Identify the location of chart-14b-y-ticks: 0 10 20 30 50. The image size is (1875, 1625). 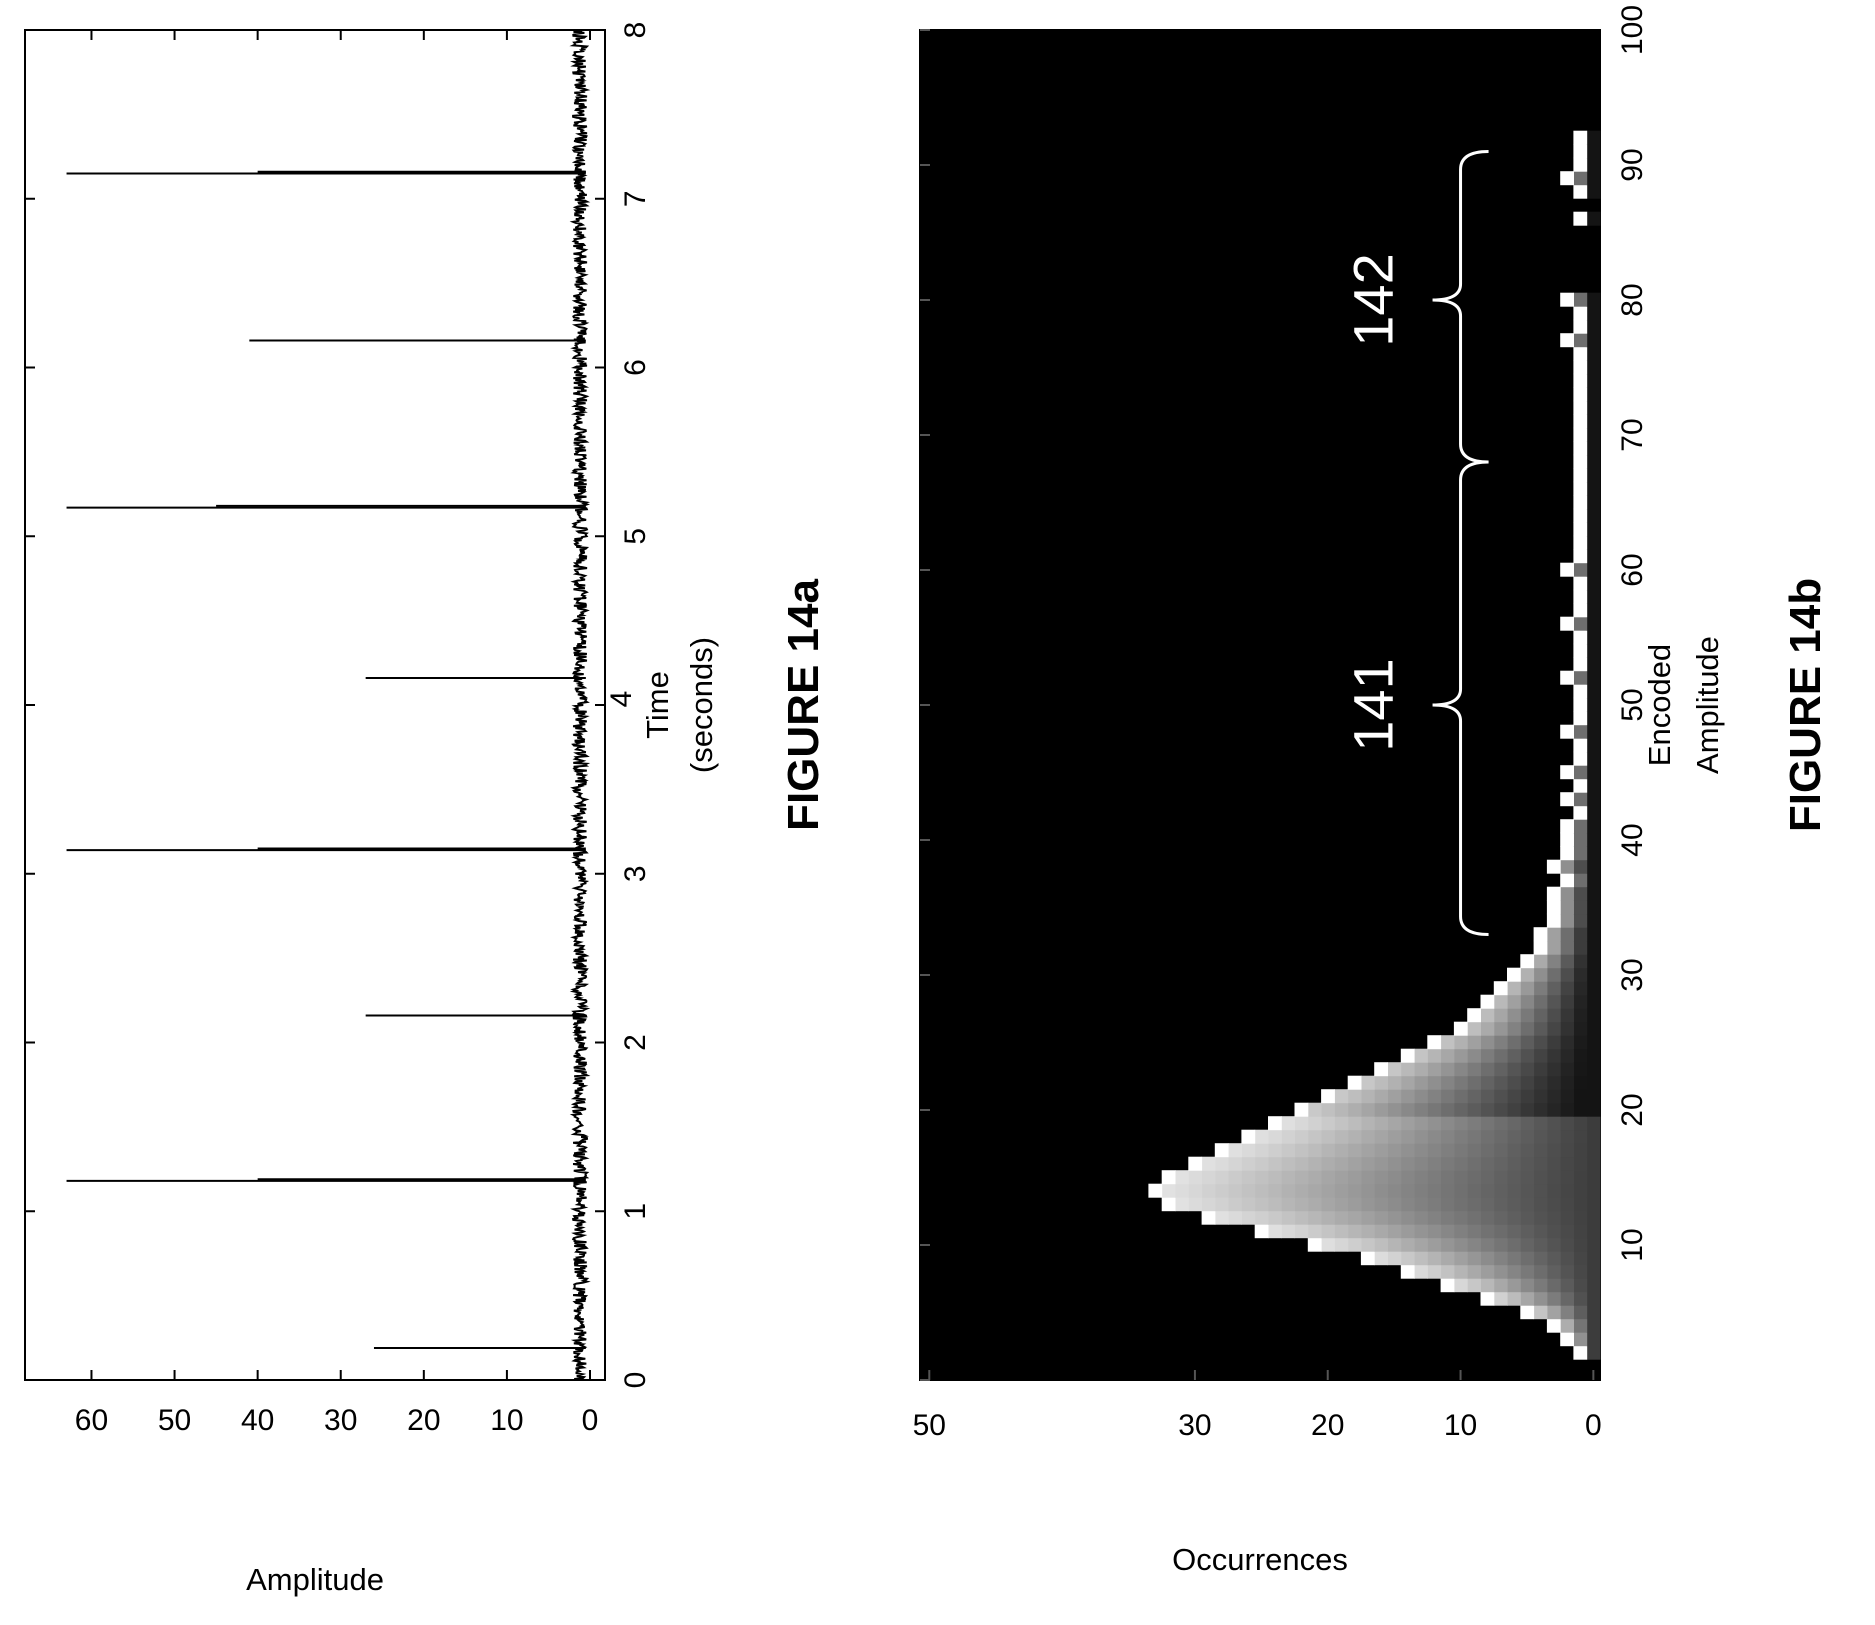
(1257, 1406).